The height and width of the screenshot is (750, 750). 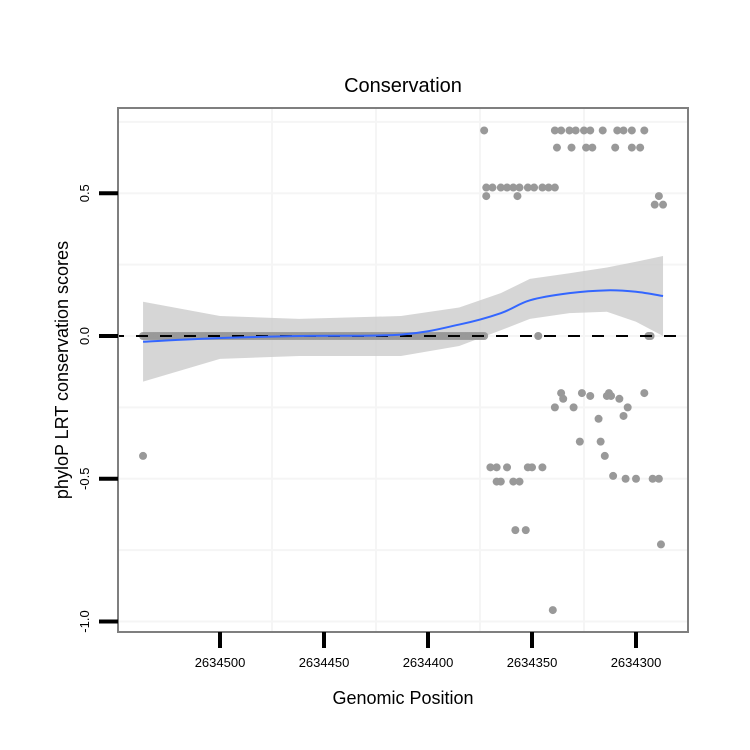 I want to click on y-axis-title: phyloP LRT conservation scores, so click(x=62, y=370).